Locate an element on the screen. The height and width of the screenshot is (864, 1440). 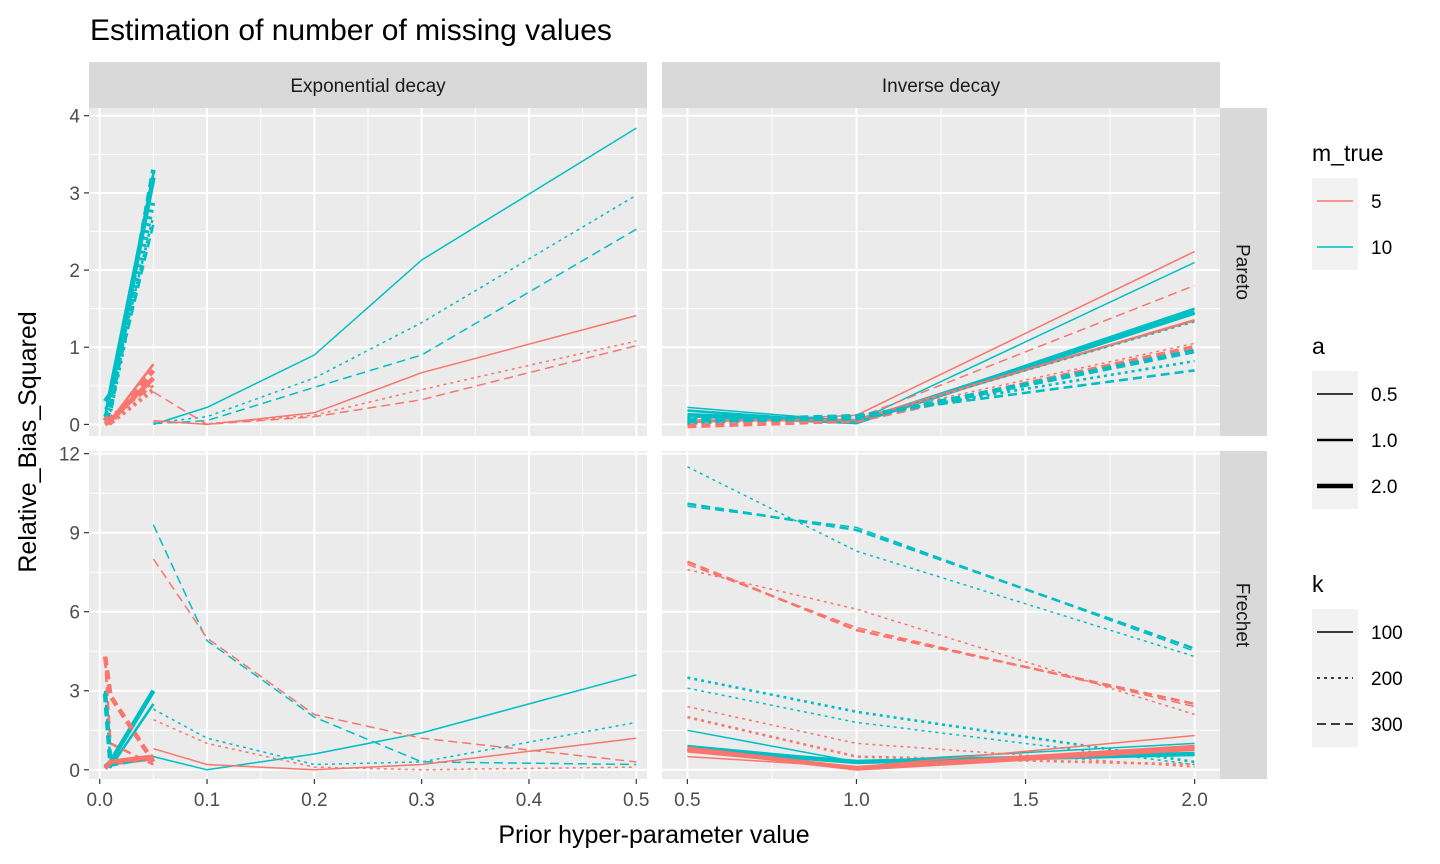
legend-label: 2.0 is located at coordinates (1384, 487).